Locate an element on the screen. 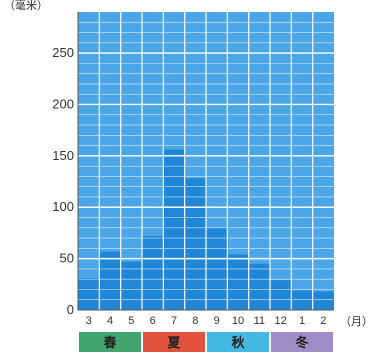  season-label: 夏 is located at coordinates (173, 342).